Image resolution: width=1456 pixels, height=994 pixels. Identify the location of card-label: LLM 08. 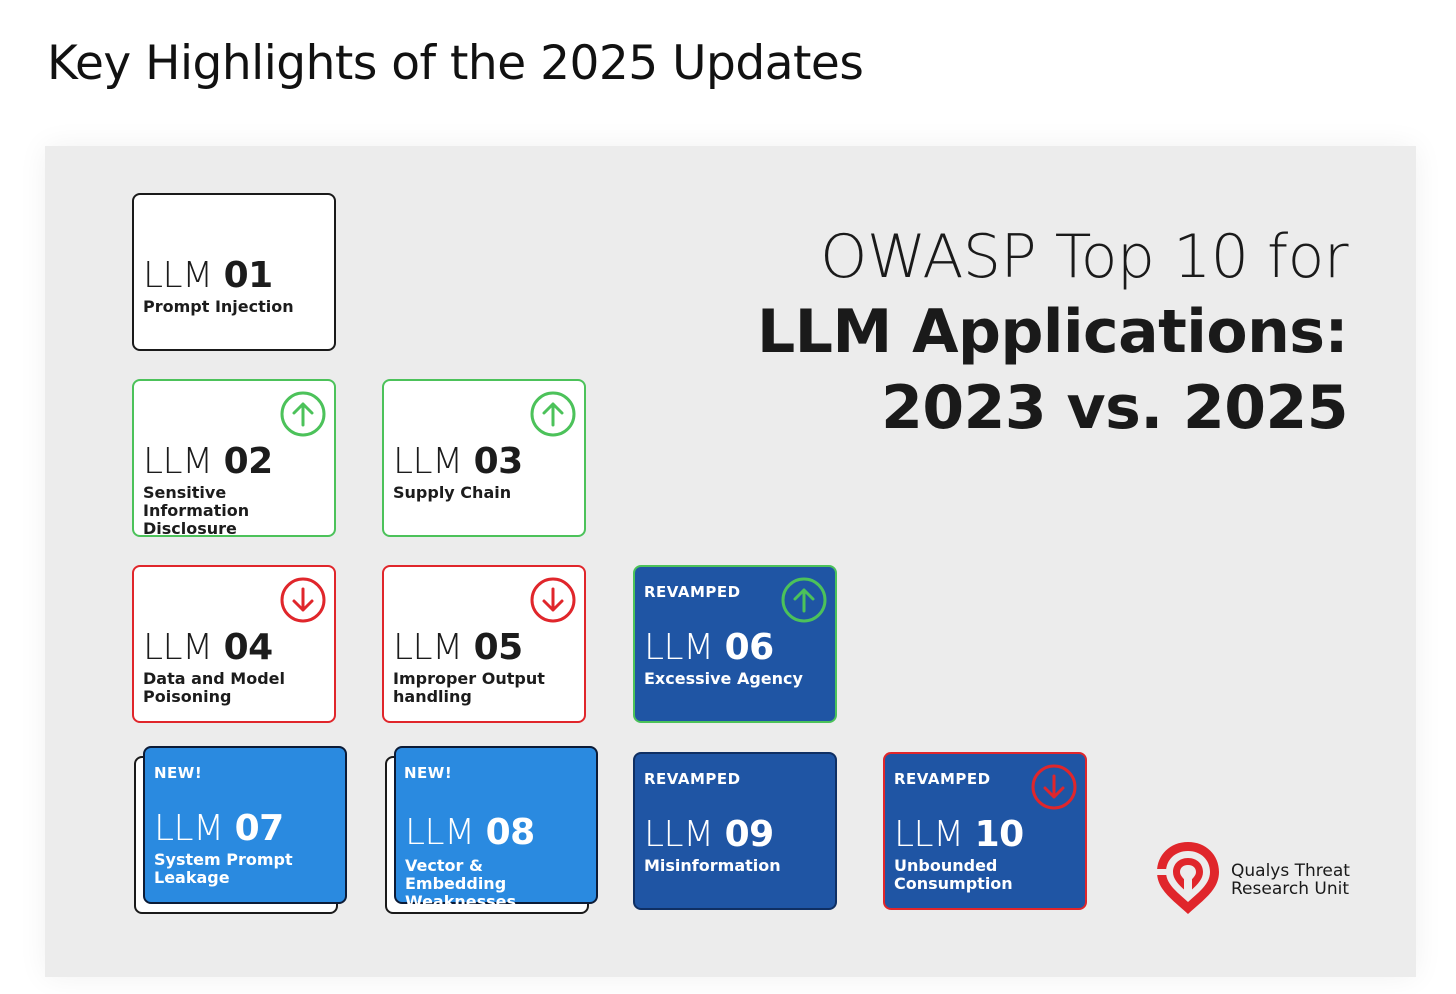
(470, 832).